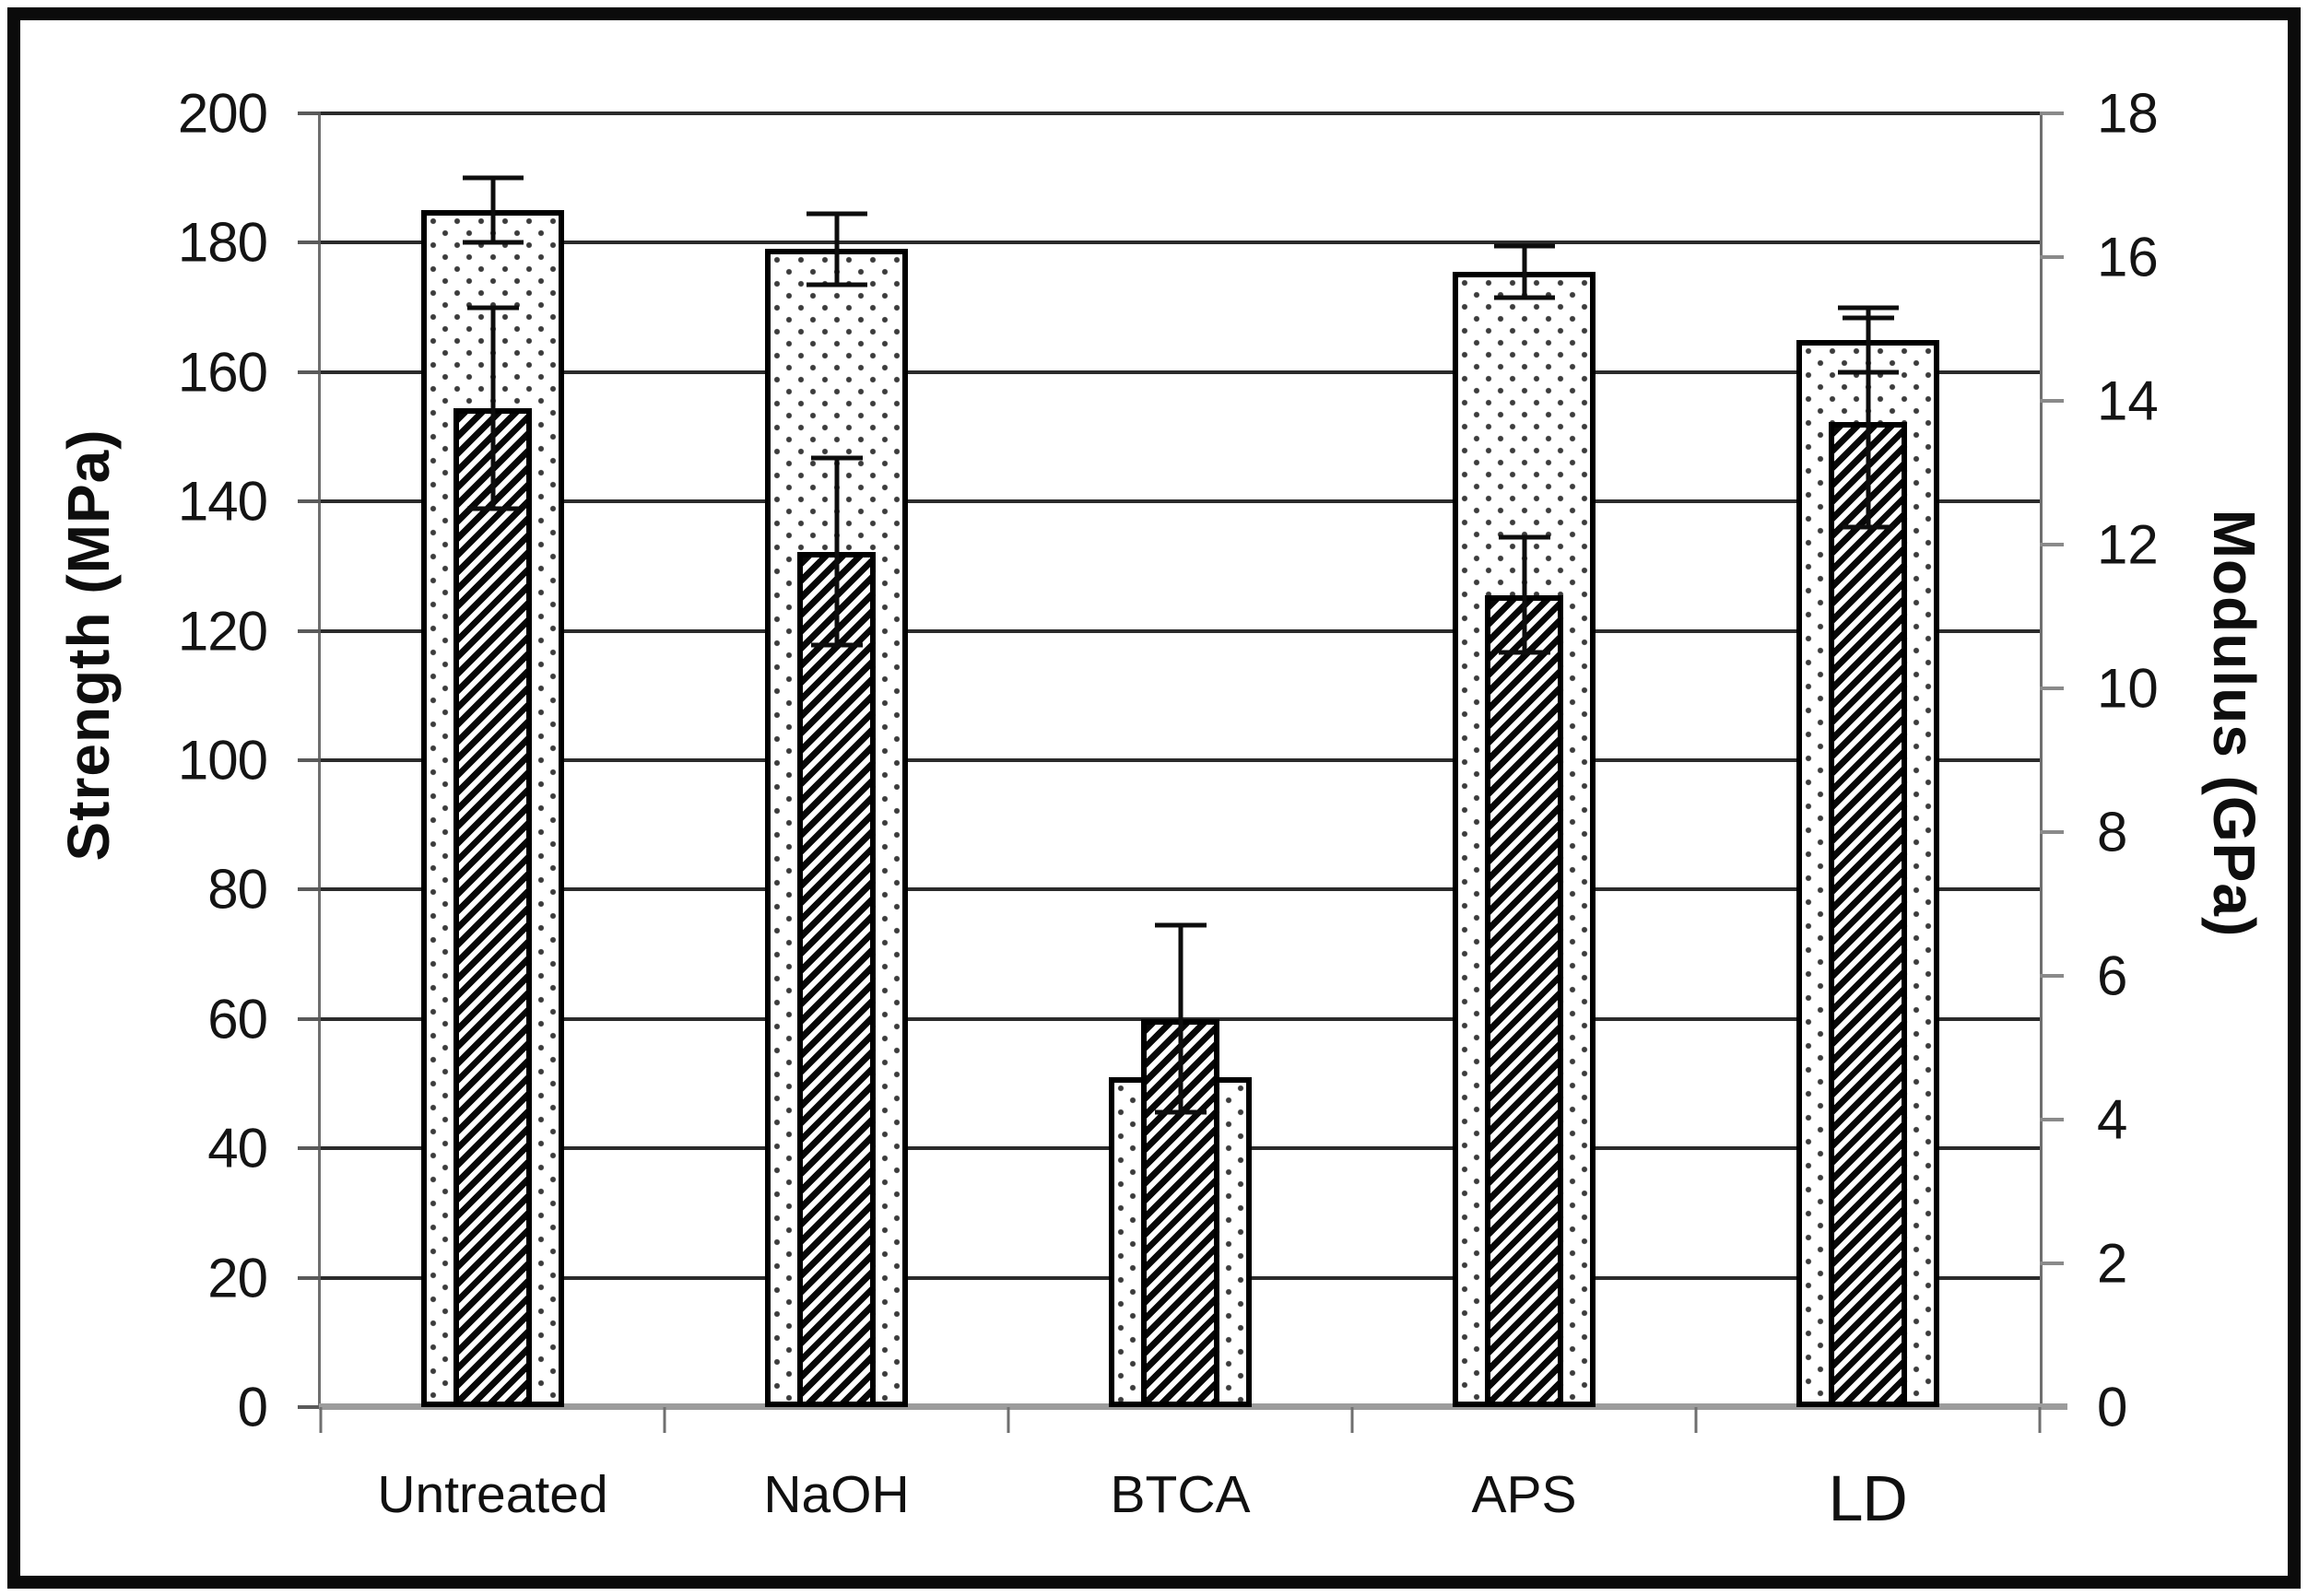 The image size is (2308, 1596). I want to click on category-label: Untreated, so click(492, 1494).